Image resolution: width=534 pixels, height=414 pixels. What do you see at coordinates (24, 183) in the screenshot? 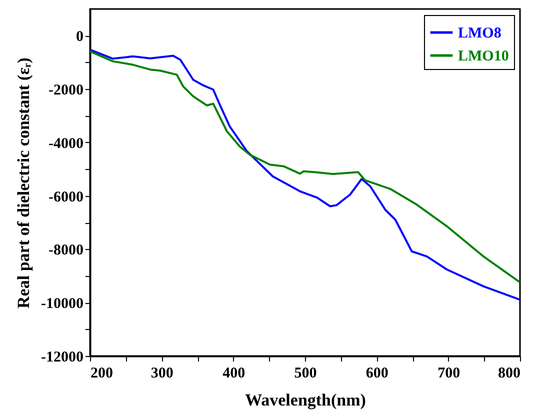
I see `y-axis-title: Real part of dielectric constant (εᵣ)` at bounding box center [24, 183].